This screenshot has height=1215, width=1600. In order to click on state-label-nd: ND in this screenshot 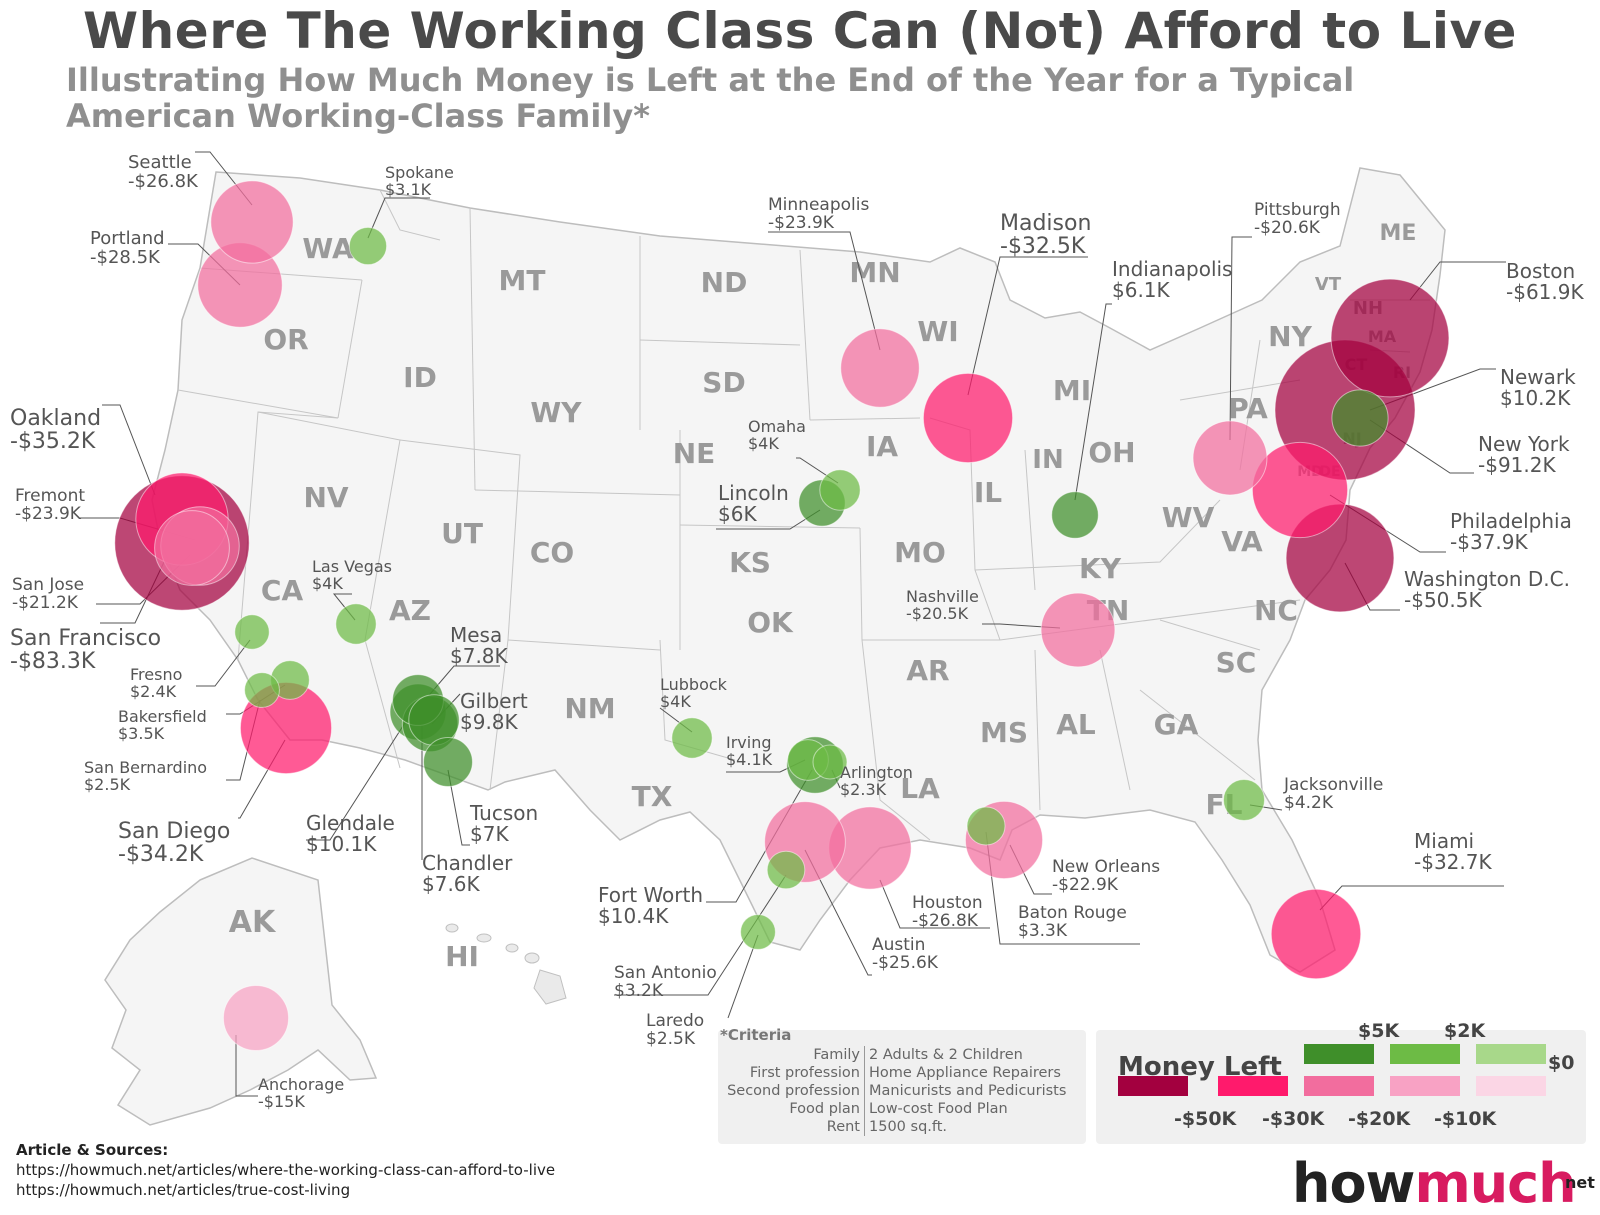, I will do `click(724, 282)`.